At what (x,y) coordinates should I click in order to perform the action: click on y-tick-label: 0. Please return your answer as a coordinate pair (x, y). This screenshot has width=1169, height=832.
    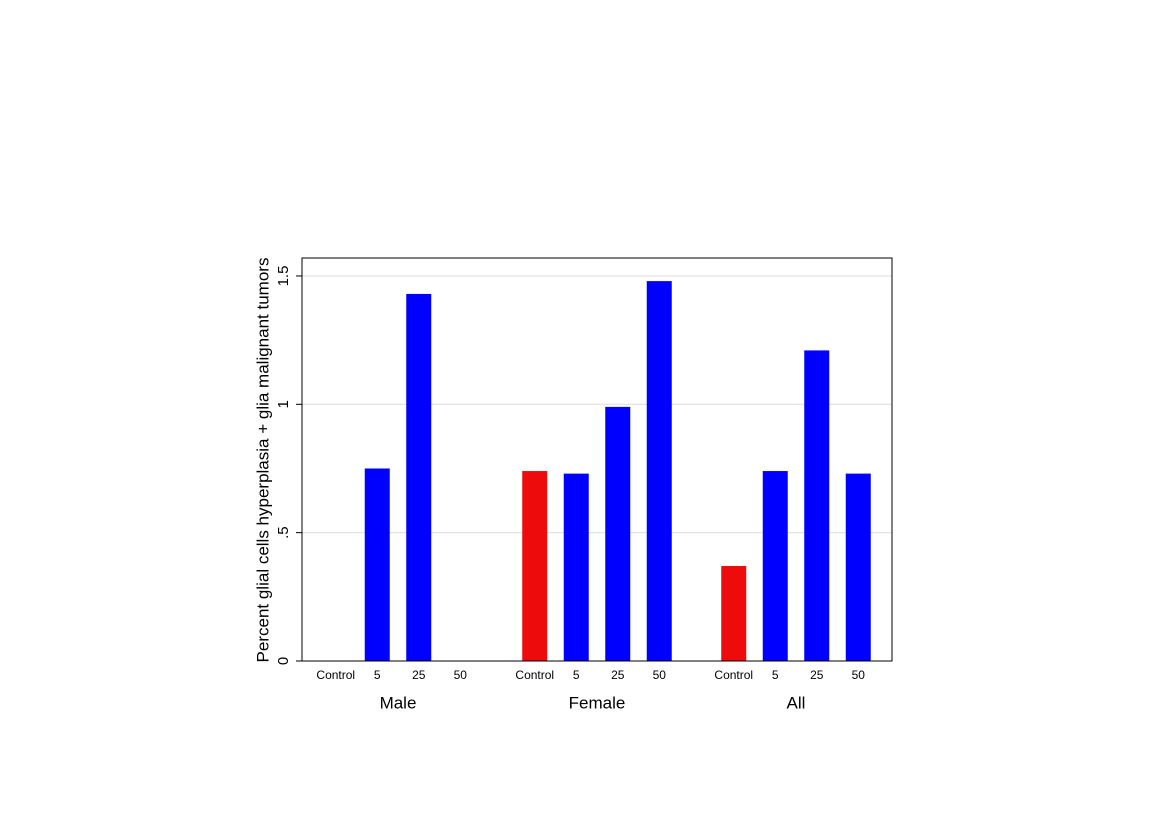
    Looking at the image, I should click on (283, 661).